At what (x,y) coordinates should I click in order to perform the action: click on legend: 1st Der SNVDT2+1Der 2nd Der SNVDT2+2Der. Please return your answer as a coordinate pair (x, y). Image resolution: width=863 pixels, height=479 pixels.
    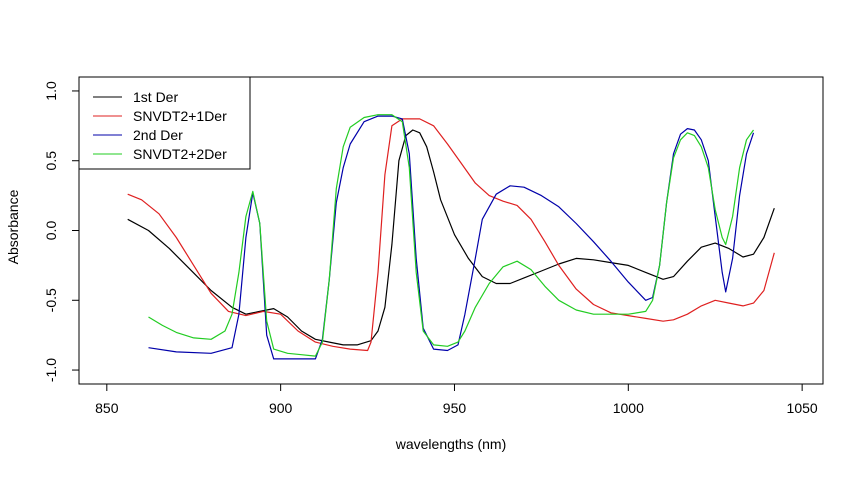
    Looking at the image, I should click on (164, 123).